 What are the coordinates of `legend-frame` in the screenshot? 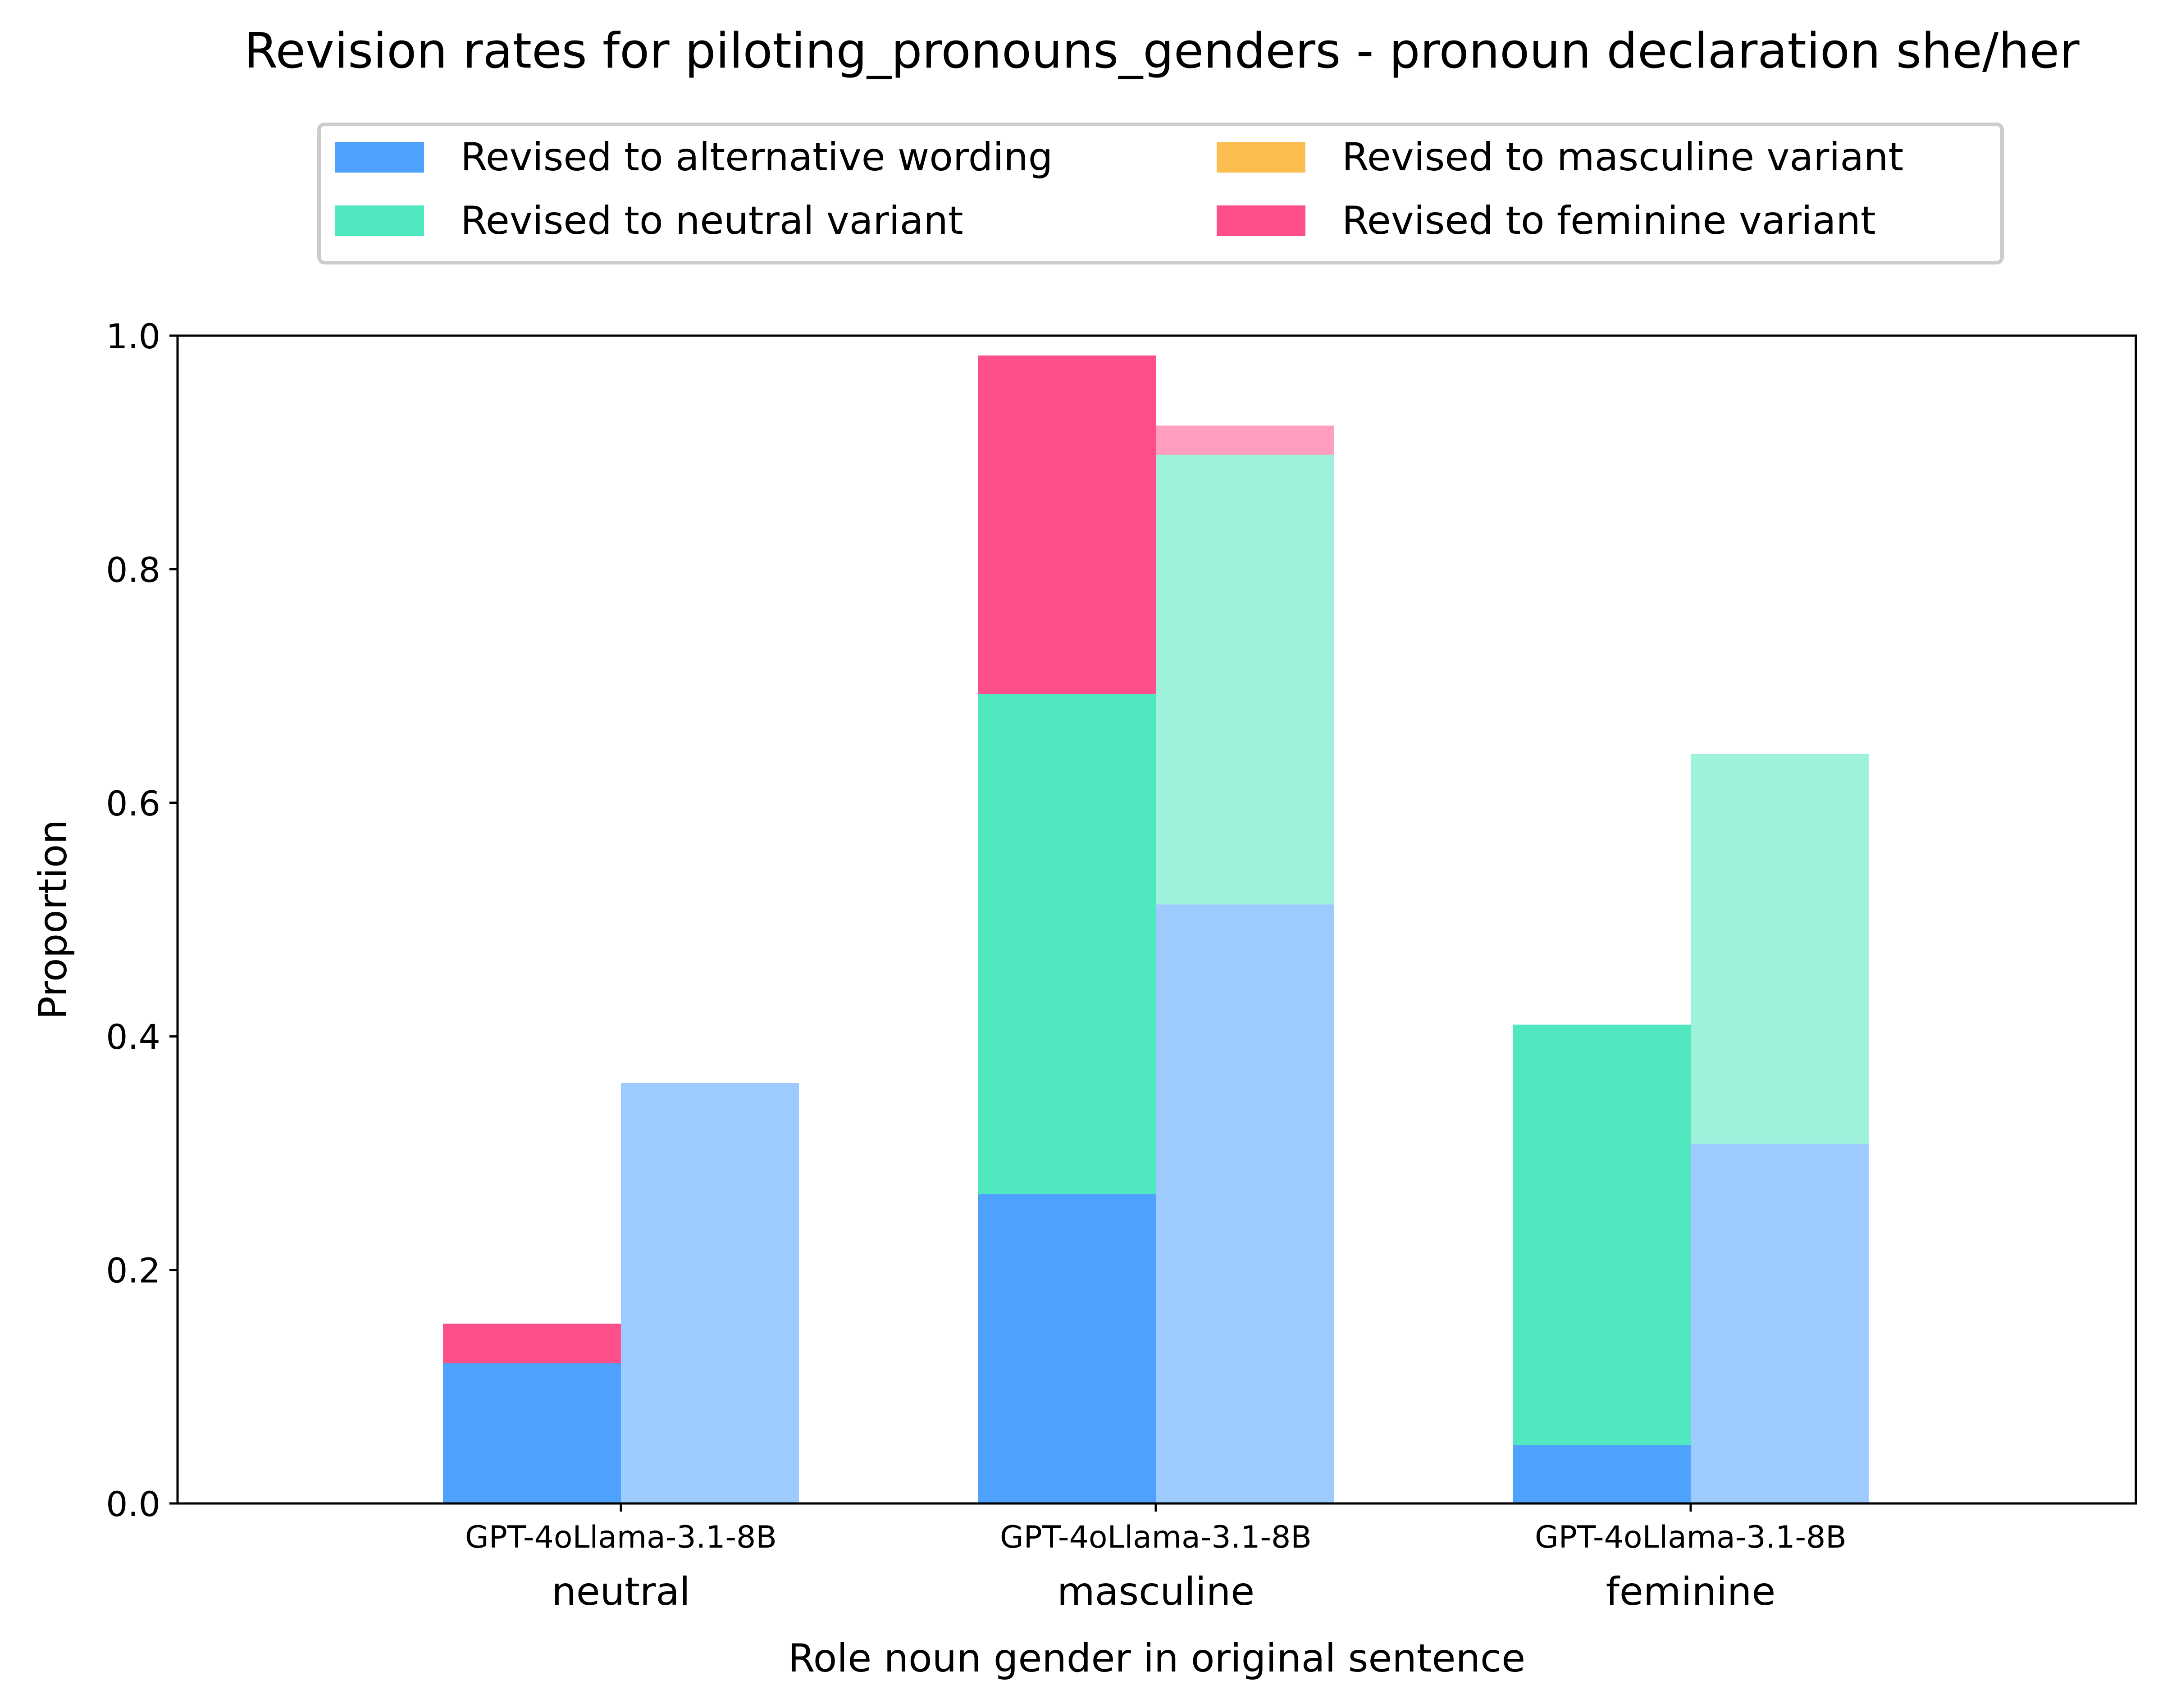 It's located at (1160, 194).